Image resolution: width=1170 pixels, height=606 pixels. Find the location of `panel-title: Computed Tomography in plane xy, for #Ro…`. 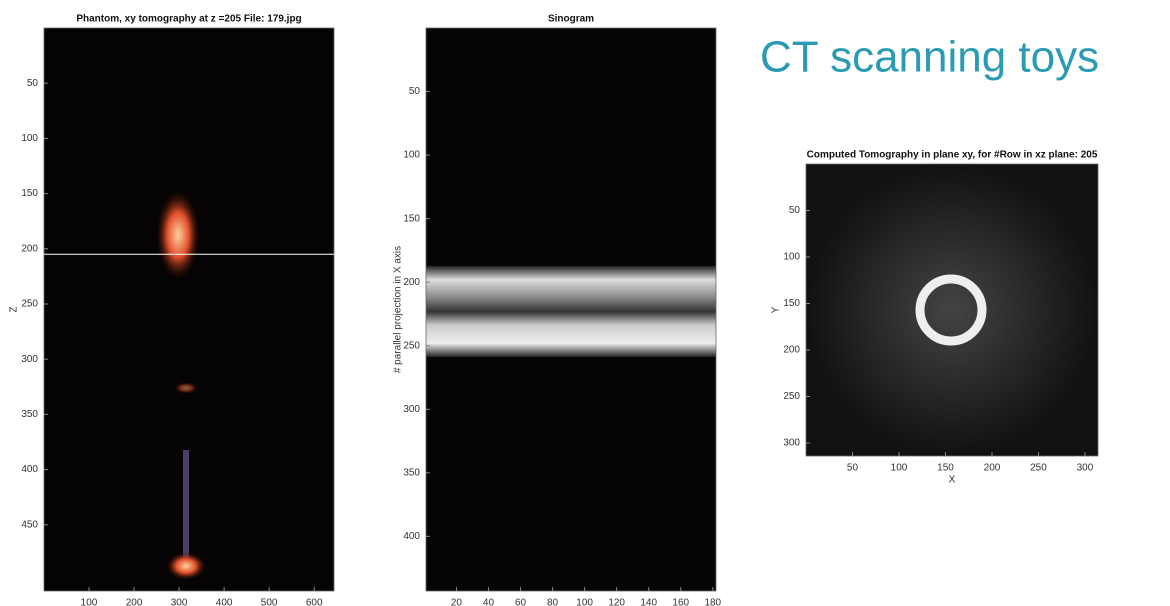

panel-title: Computed Tomography in plane xy, for #Ro… is located at coordinates (952, 155).